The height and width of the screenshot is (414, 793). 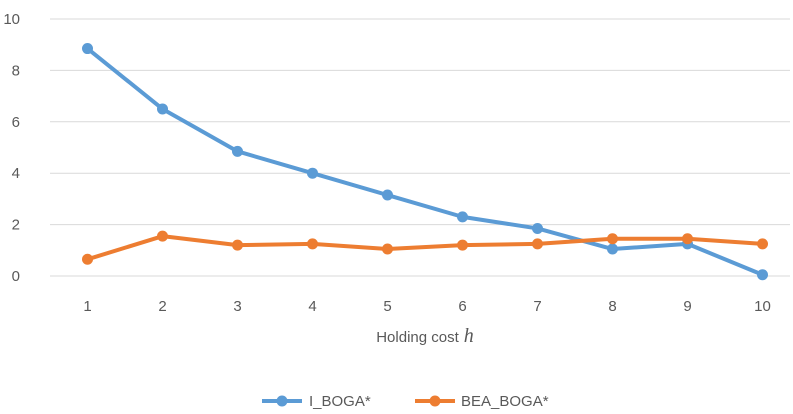 I want to click on legend-label: I_BOGA*, so click(x=340, y=401).